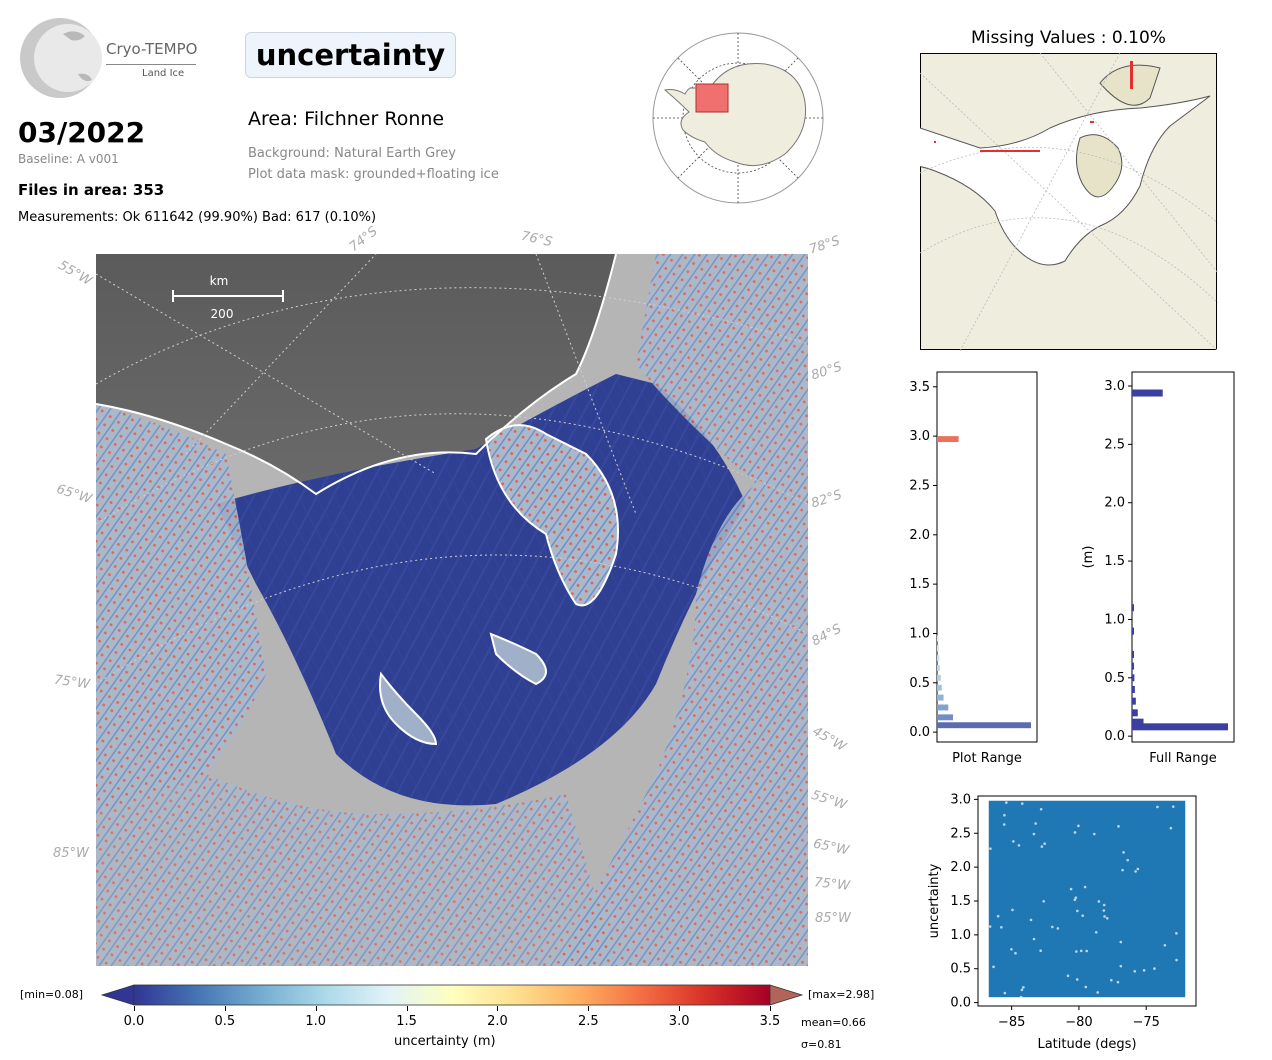  Describe the element at coordinates (363, 239) in the screenshot. I see `lat-label-74: 74°S` at that location.